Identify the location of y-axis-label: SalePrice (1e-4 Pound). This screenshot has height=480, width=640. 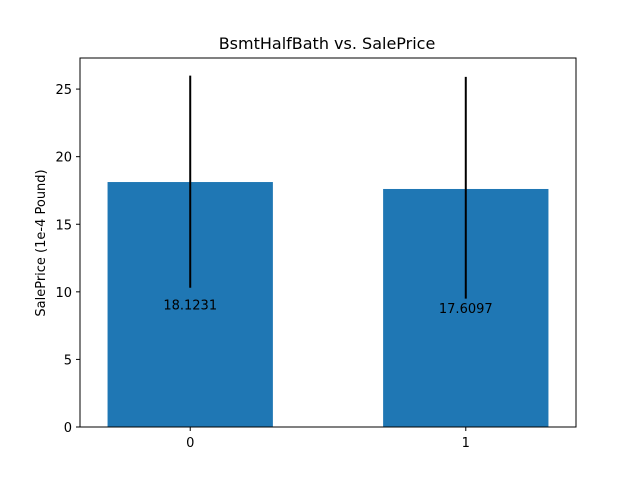
(41, 242).